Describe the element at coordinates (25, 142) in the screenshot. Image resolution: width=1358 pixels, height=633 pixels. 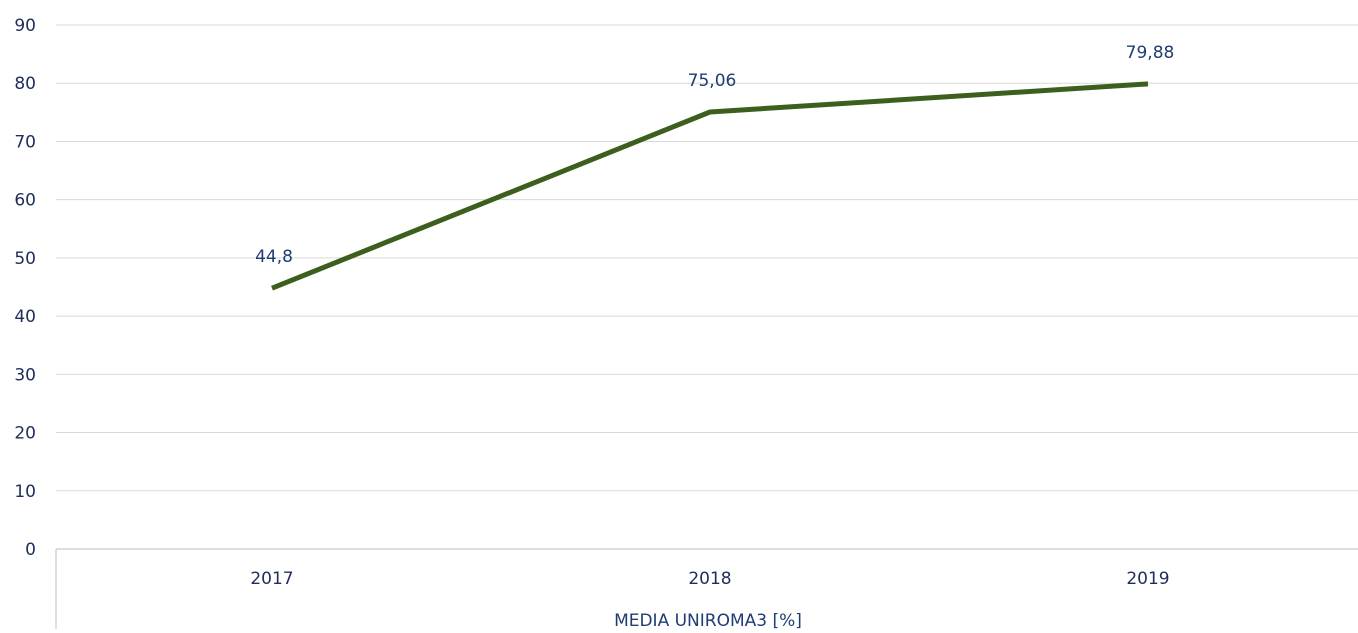
I see `y-tick-label: 70` at that location.